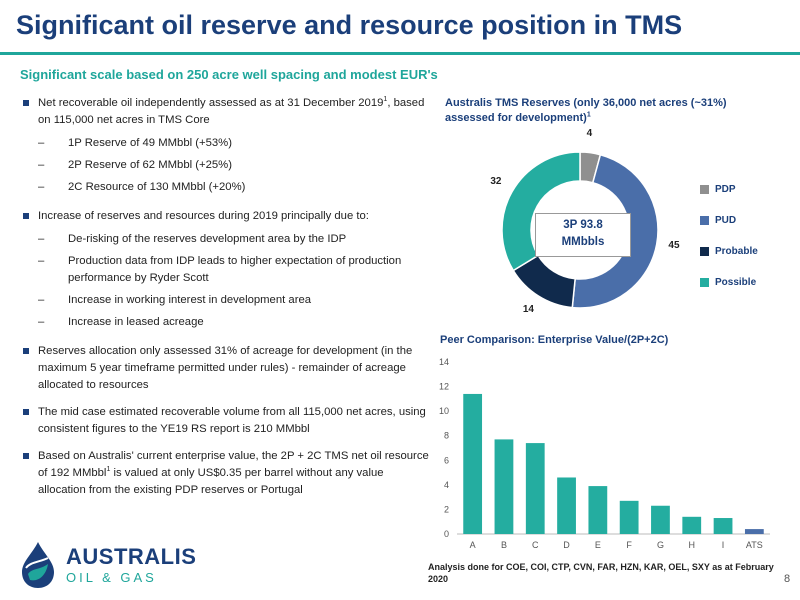  I want to click on bar-g, so click(660, 519).